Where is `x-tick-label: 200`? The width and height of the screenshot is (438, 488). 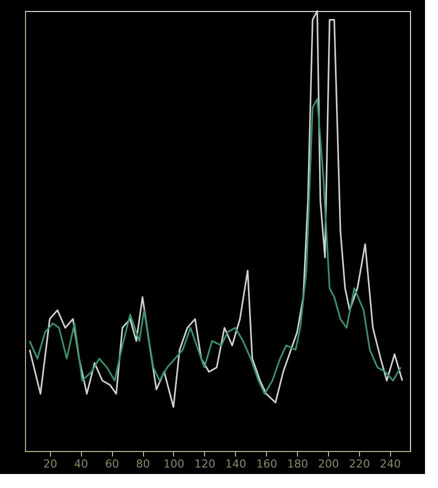
x-tick-label: 200 is located at coordinates (329, 464).